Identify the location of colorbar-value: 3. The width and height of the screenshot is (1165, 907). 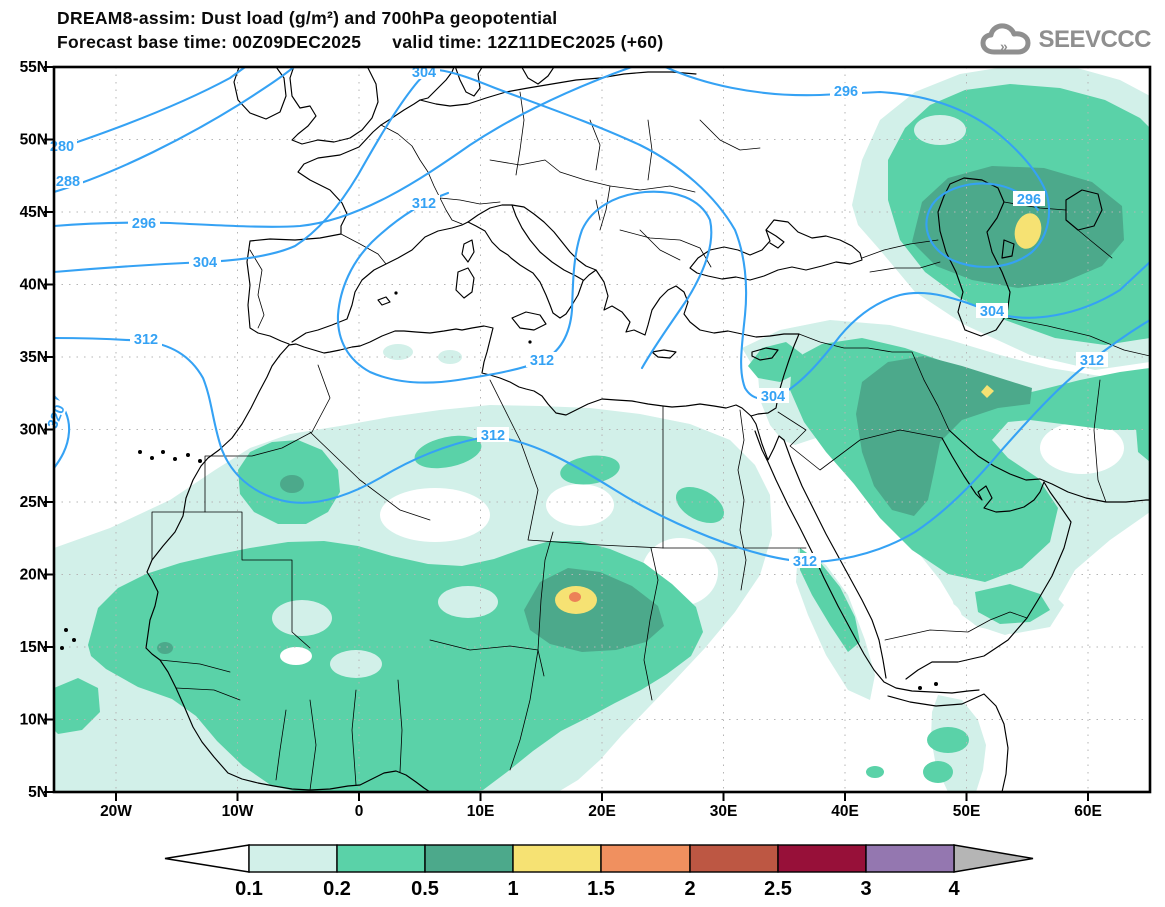
(865, 889).